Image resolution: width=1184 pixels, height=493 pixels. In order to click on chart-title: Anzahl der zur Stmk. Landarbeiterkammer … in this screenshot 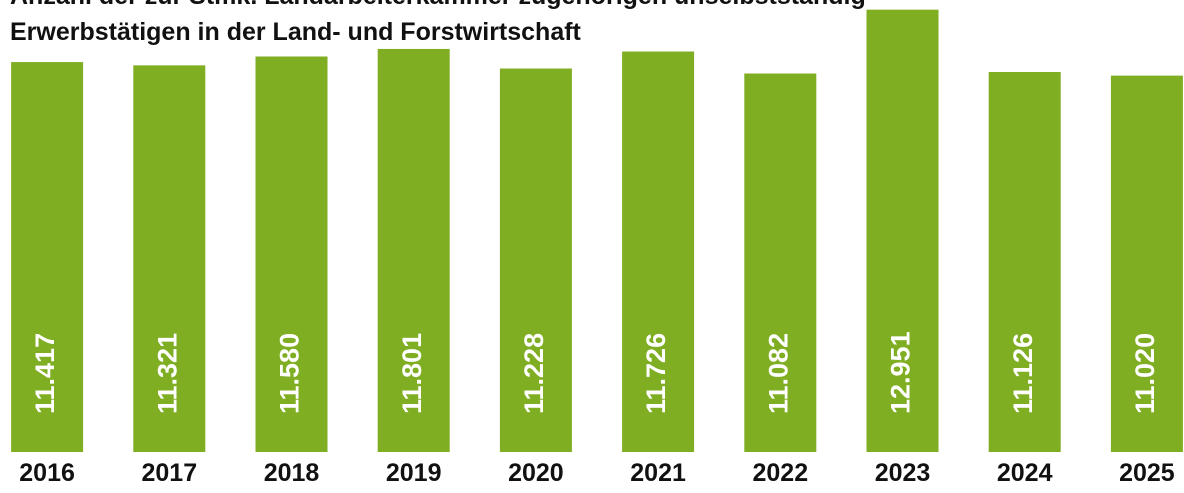, I will do `click(438, 5)`.